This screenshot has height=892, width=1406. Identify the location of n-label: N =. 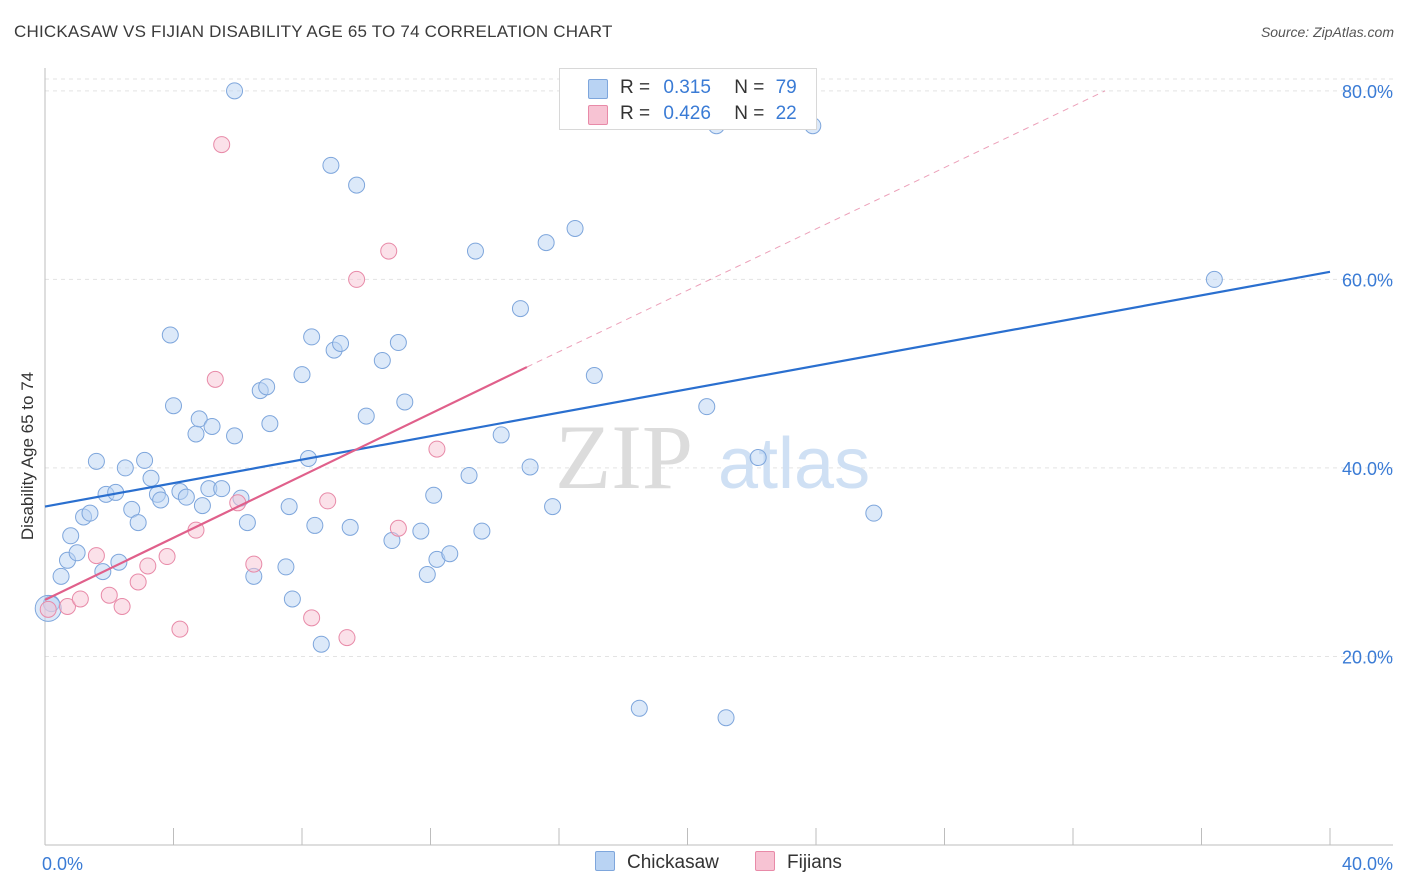
(749, 87).